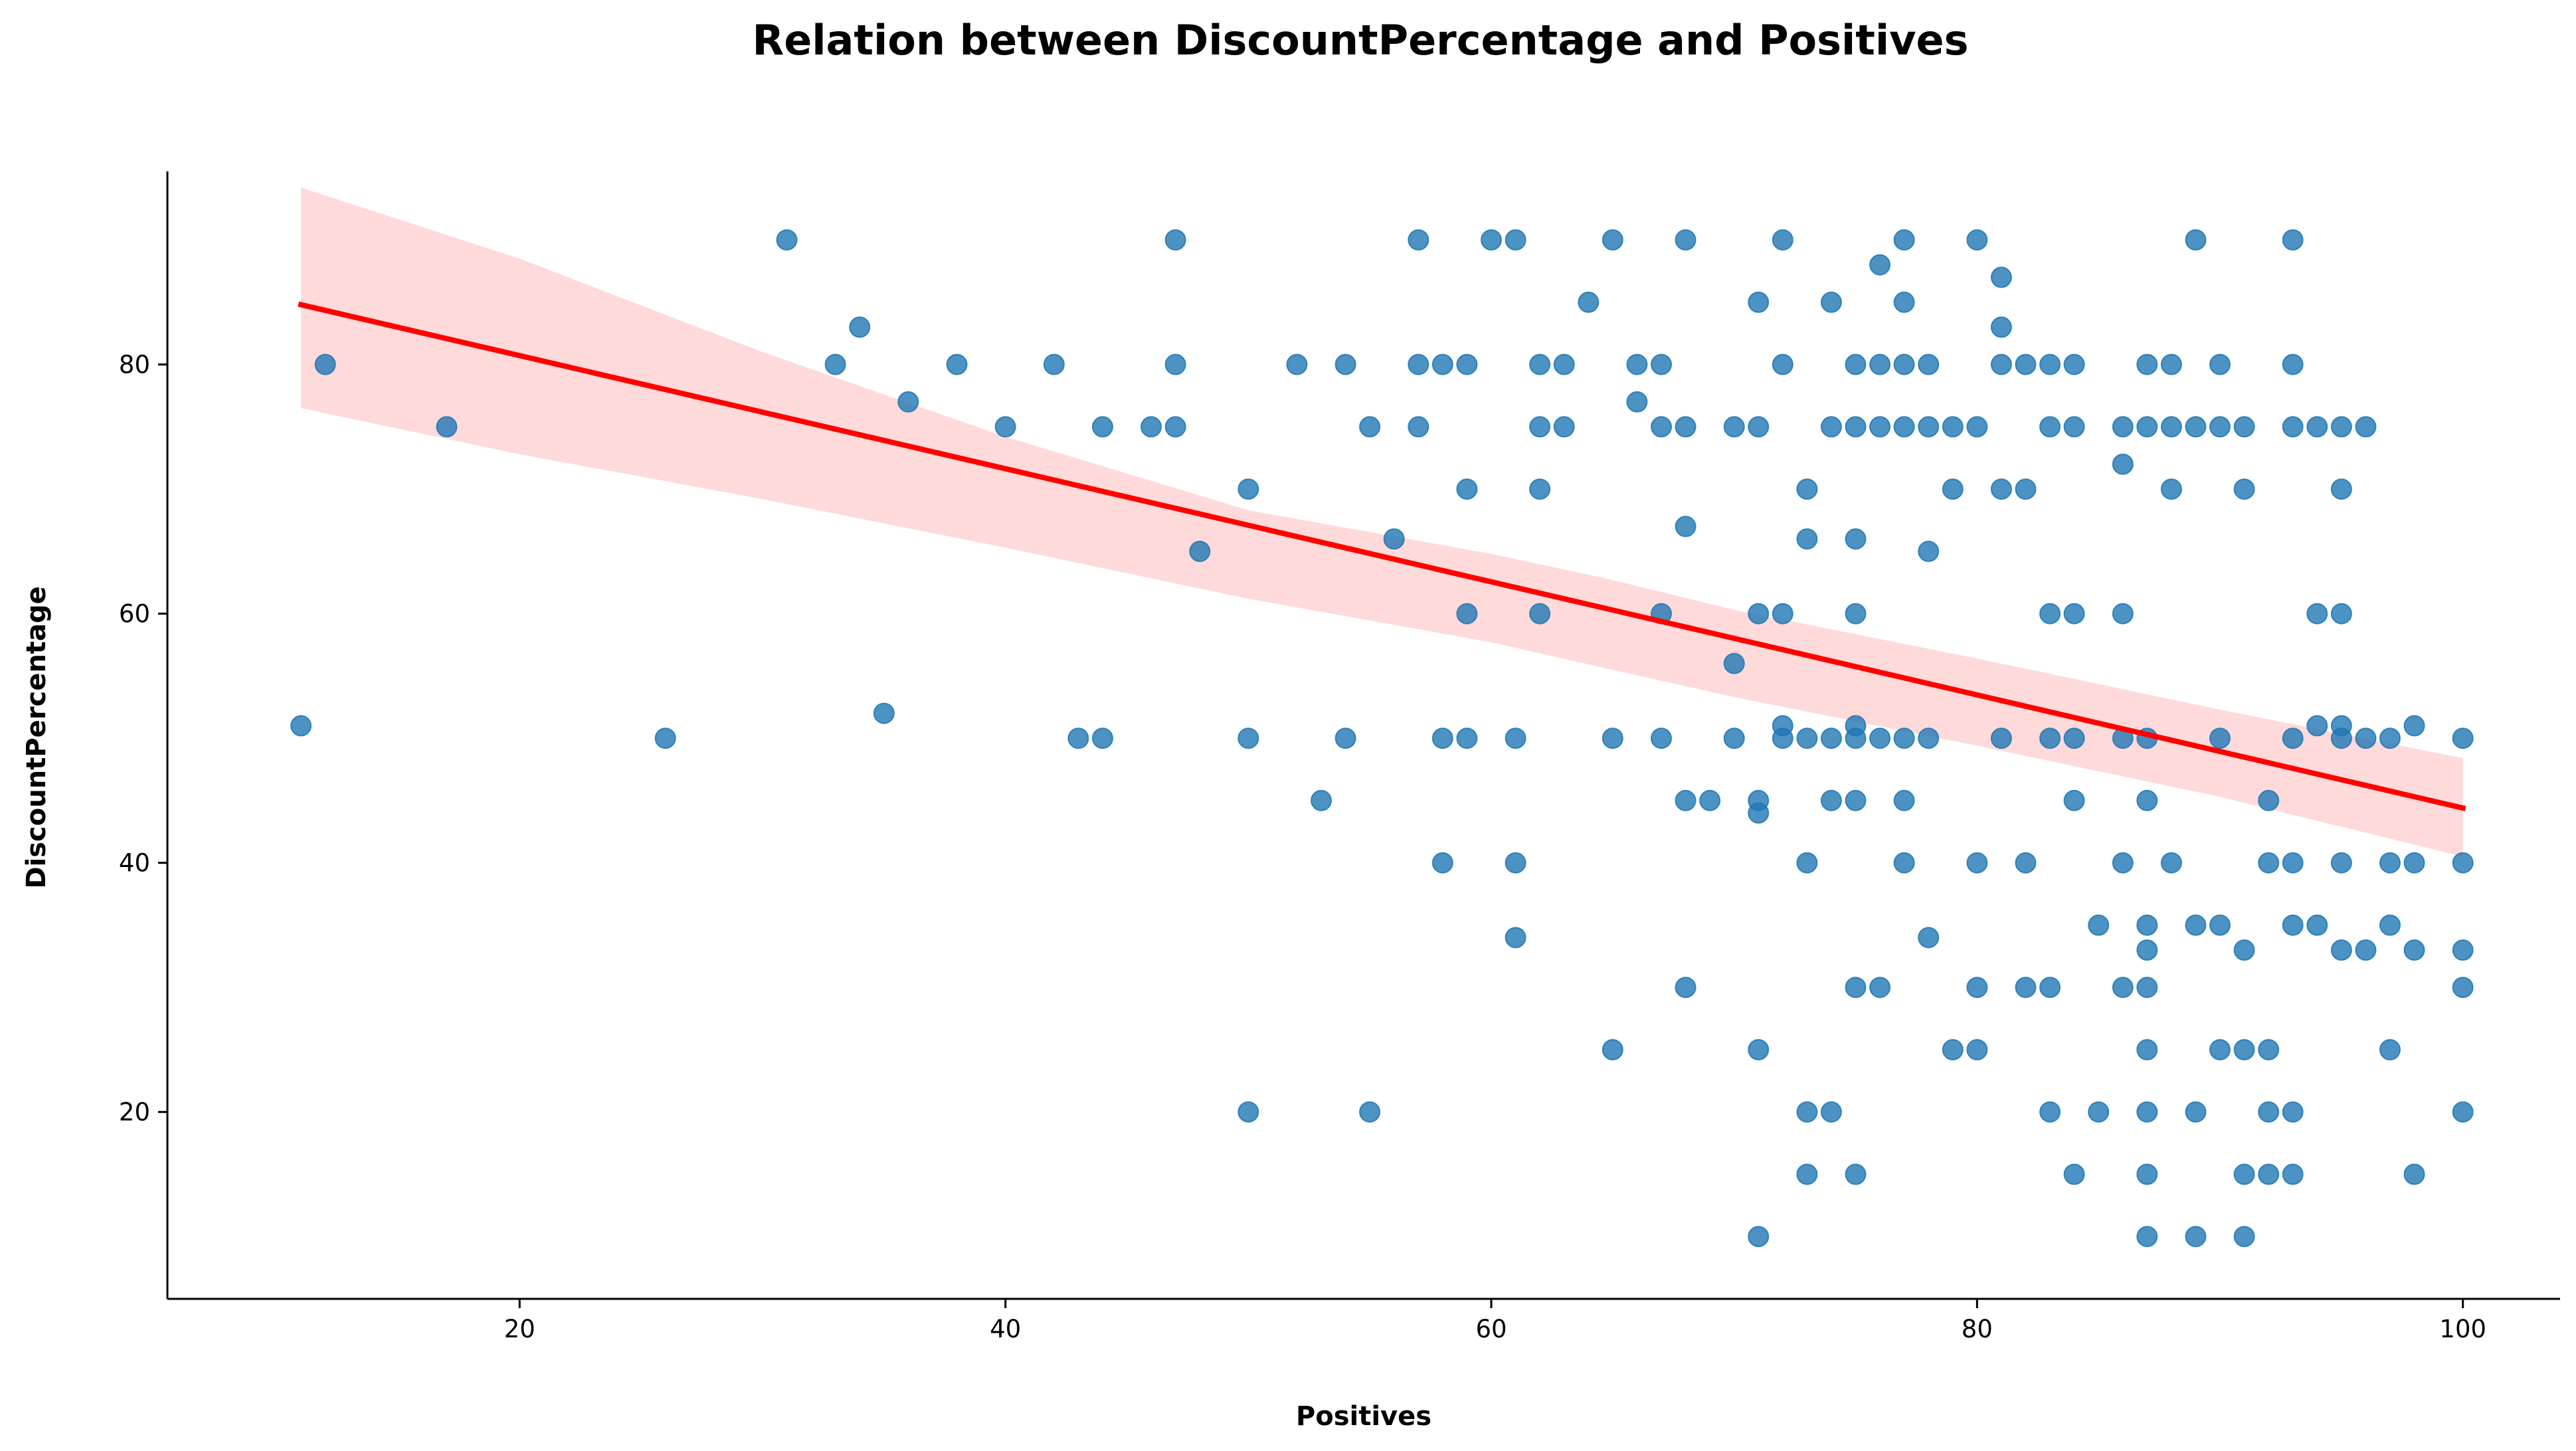 This screenshot has width=2576, height=1451. Describe the element at coordinates (2462, 1329) in the screenshot. I see `x-tick-label: 100` at that location.